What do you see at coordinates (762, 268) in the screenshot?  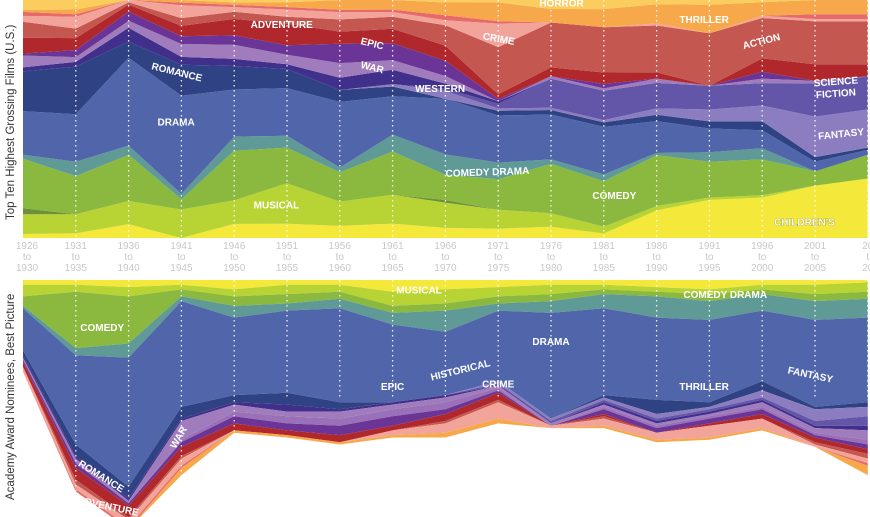 I see `period-tick-label: 2000` at bounding box center [762, 268].